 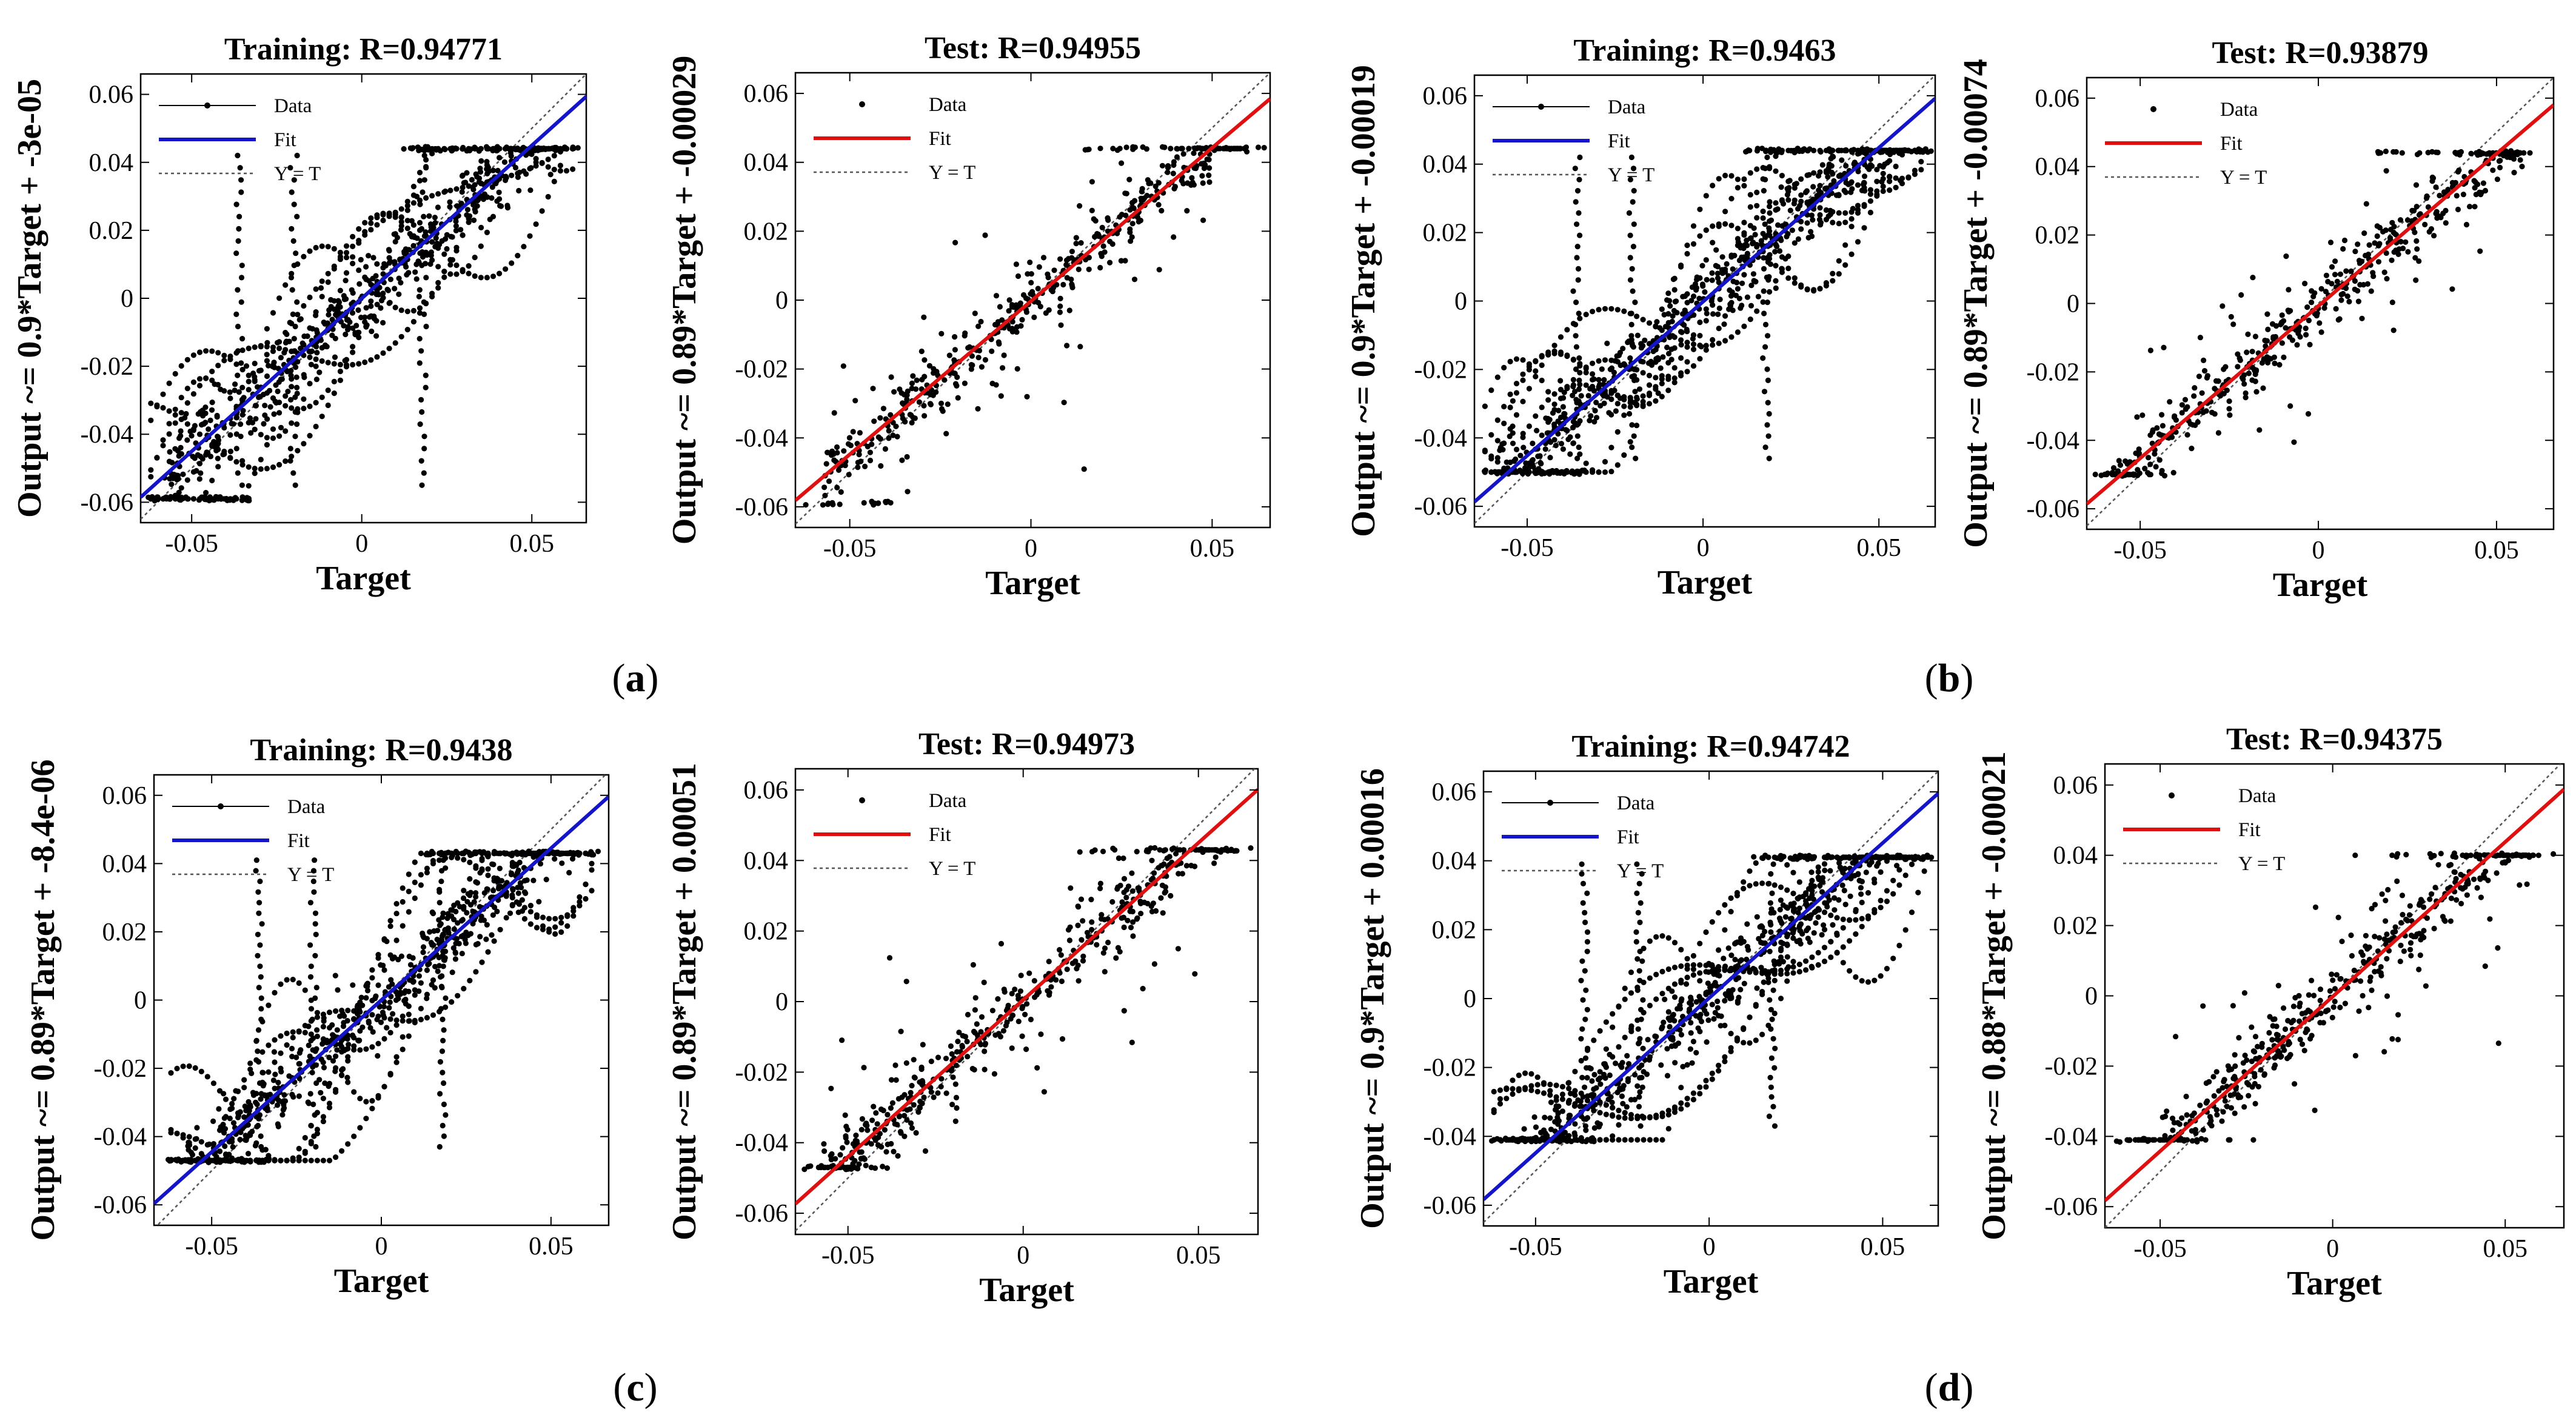 What do you see at coordinates (124, 796) in the screenshot?
I see `y-tick-label: 0.06` at bounding box center [124, 796].